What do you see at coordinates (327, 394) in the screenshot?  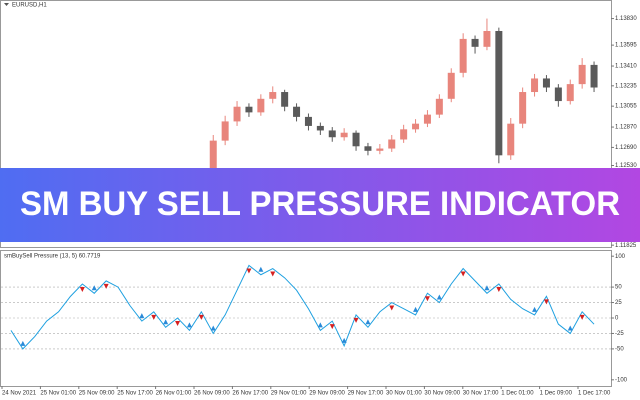 I see `x-tick-label: 29 Nov 09:00` at bounding box center [327, 394].